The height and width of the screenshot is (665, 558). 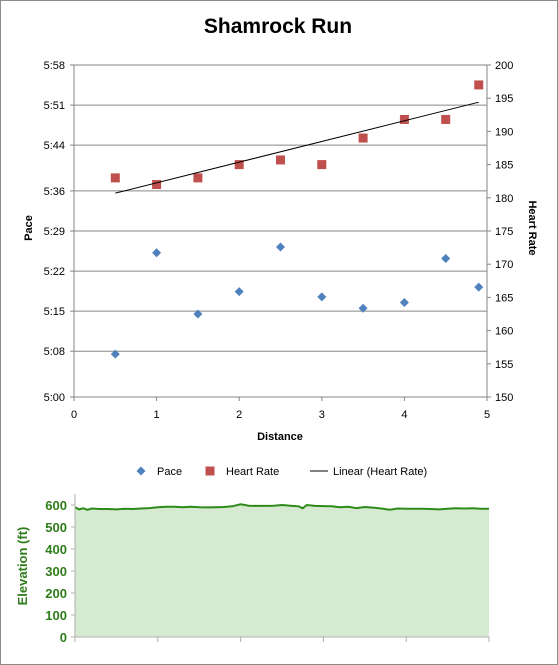 What do you see at coordinates (504, 132) in the screenshot?
I see `y2-tick-label: 190` at bounding box center [504, 132].